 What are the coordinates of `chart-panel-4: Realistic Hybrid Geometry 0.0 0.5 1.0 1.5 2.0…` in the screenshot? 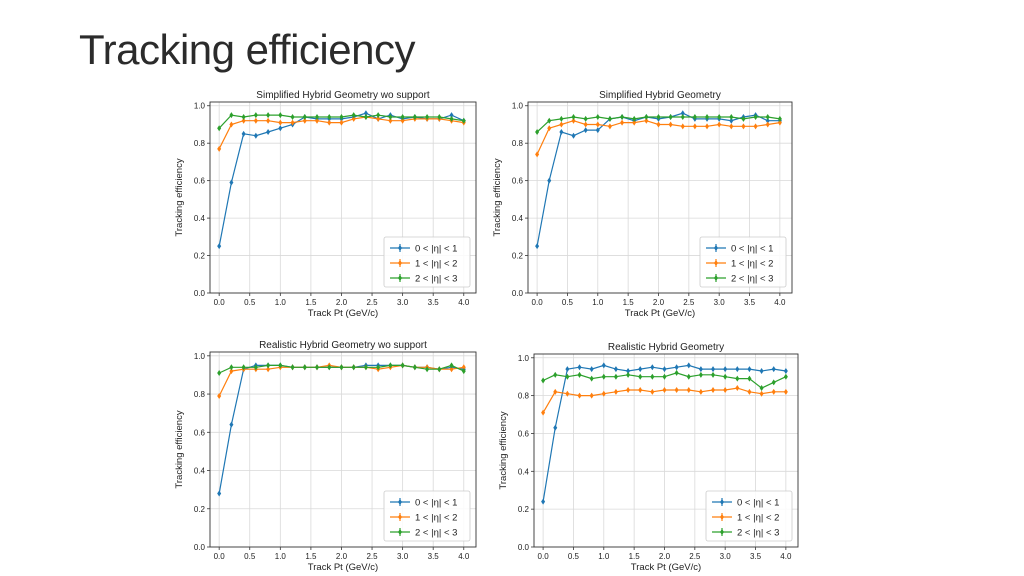 It's located at (649, 455).